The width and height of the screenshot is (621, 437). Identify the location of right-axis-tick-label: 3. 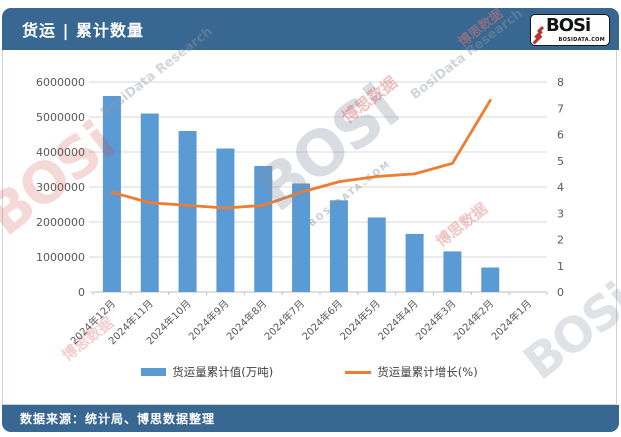
(560, 213).